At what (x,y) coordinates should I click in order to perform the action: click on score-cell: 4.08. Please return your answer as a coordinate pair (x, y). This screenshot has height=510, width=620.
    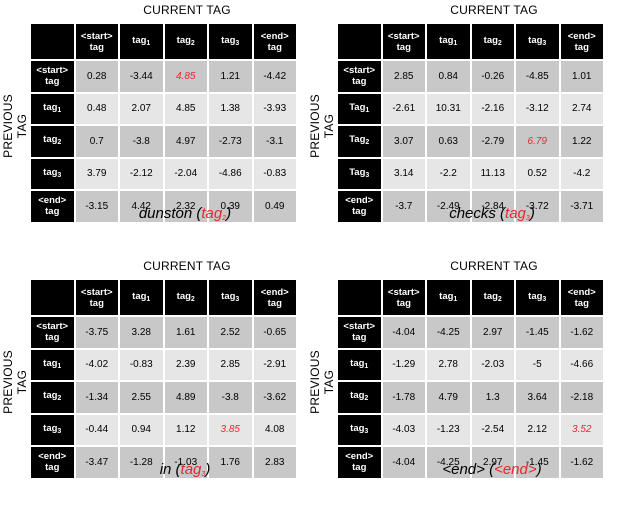
    Looking at the image, I should click on (274, 429).